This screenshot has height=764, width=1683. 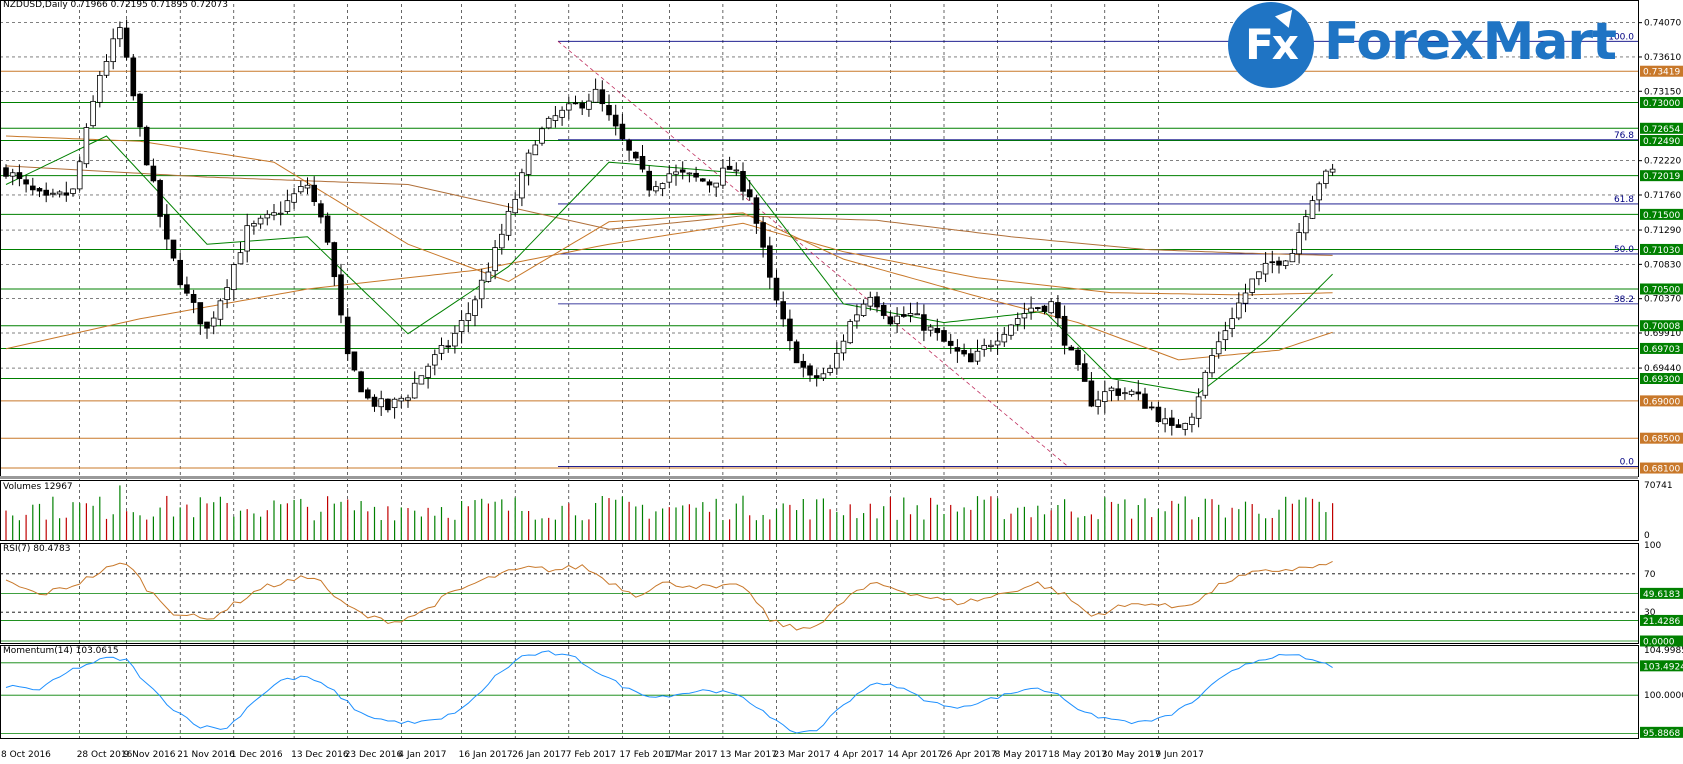 What do you see at coordinates (1624, 300) in the screenshot?
I see `fibo-level-label: 38.2` at bounding box center [1624, 300].